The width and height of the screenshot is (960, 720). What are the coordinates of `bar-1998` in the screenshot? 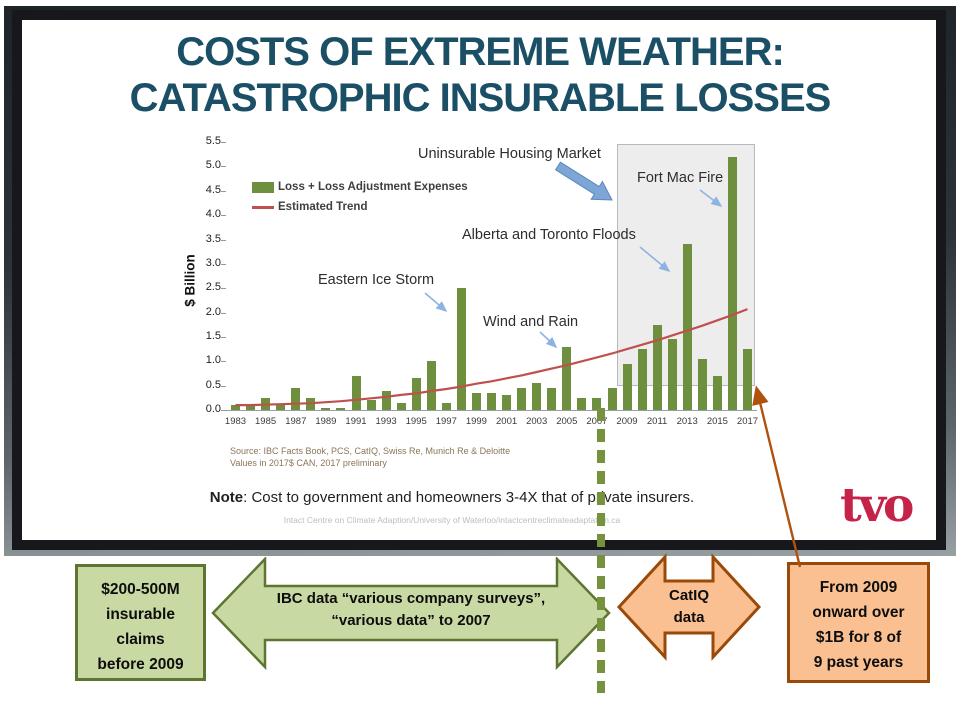 It's located at (461, 349).